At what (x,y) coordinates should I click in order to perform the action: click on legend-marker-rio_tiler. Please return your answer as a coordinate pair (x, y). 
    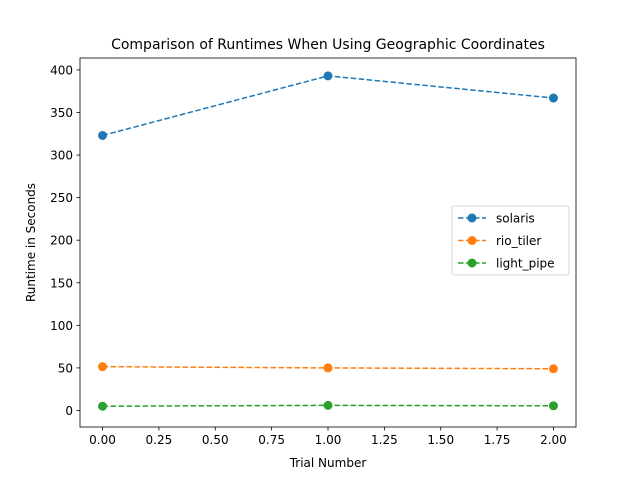
    Looking at the image, I should click on (472, 240).